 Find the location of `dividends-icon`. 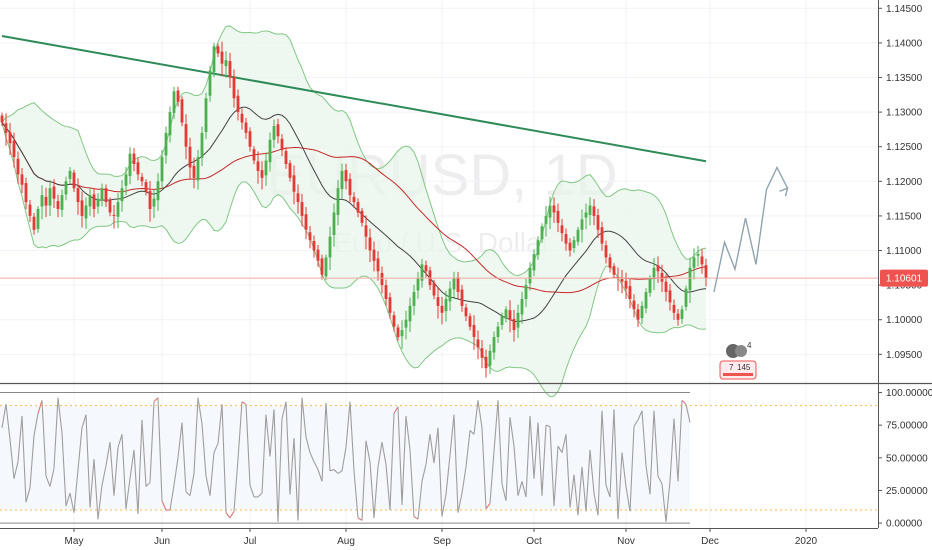

dividends-icon is located at coordinates (741, 351).